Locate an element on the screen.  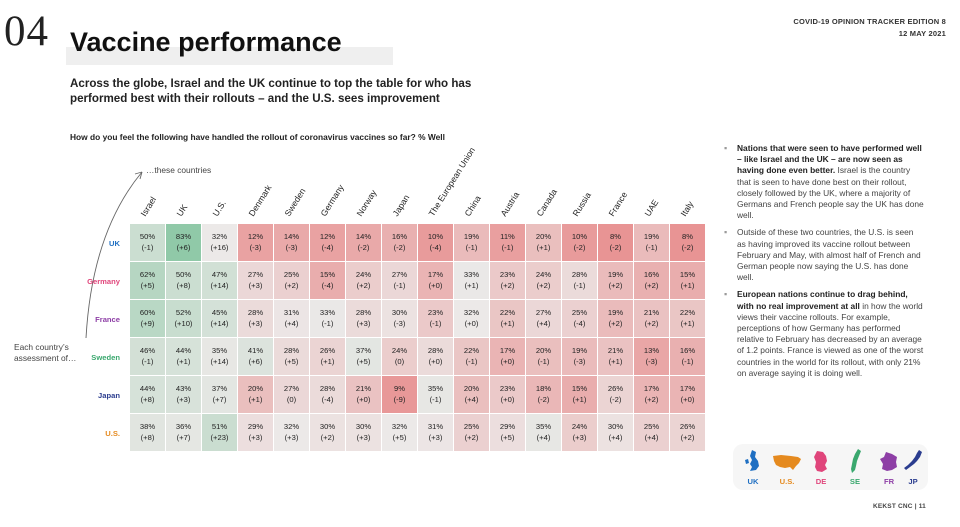
cell-percentage: 17% is located at coordinates (435, 274).